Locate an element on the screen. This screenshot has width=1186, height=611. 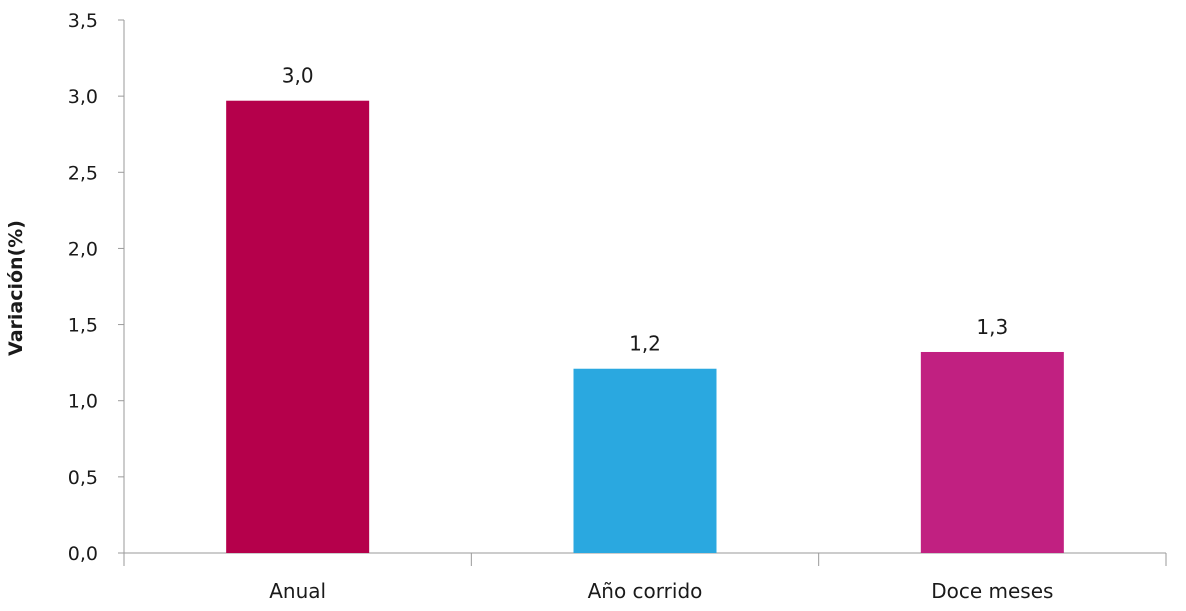
x-category-label: Anual is located at coordinates (297, 591).